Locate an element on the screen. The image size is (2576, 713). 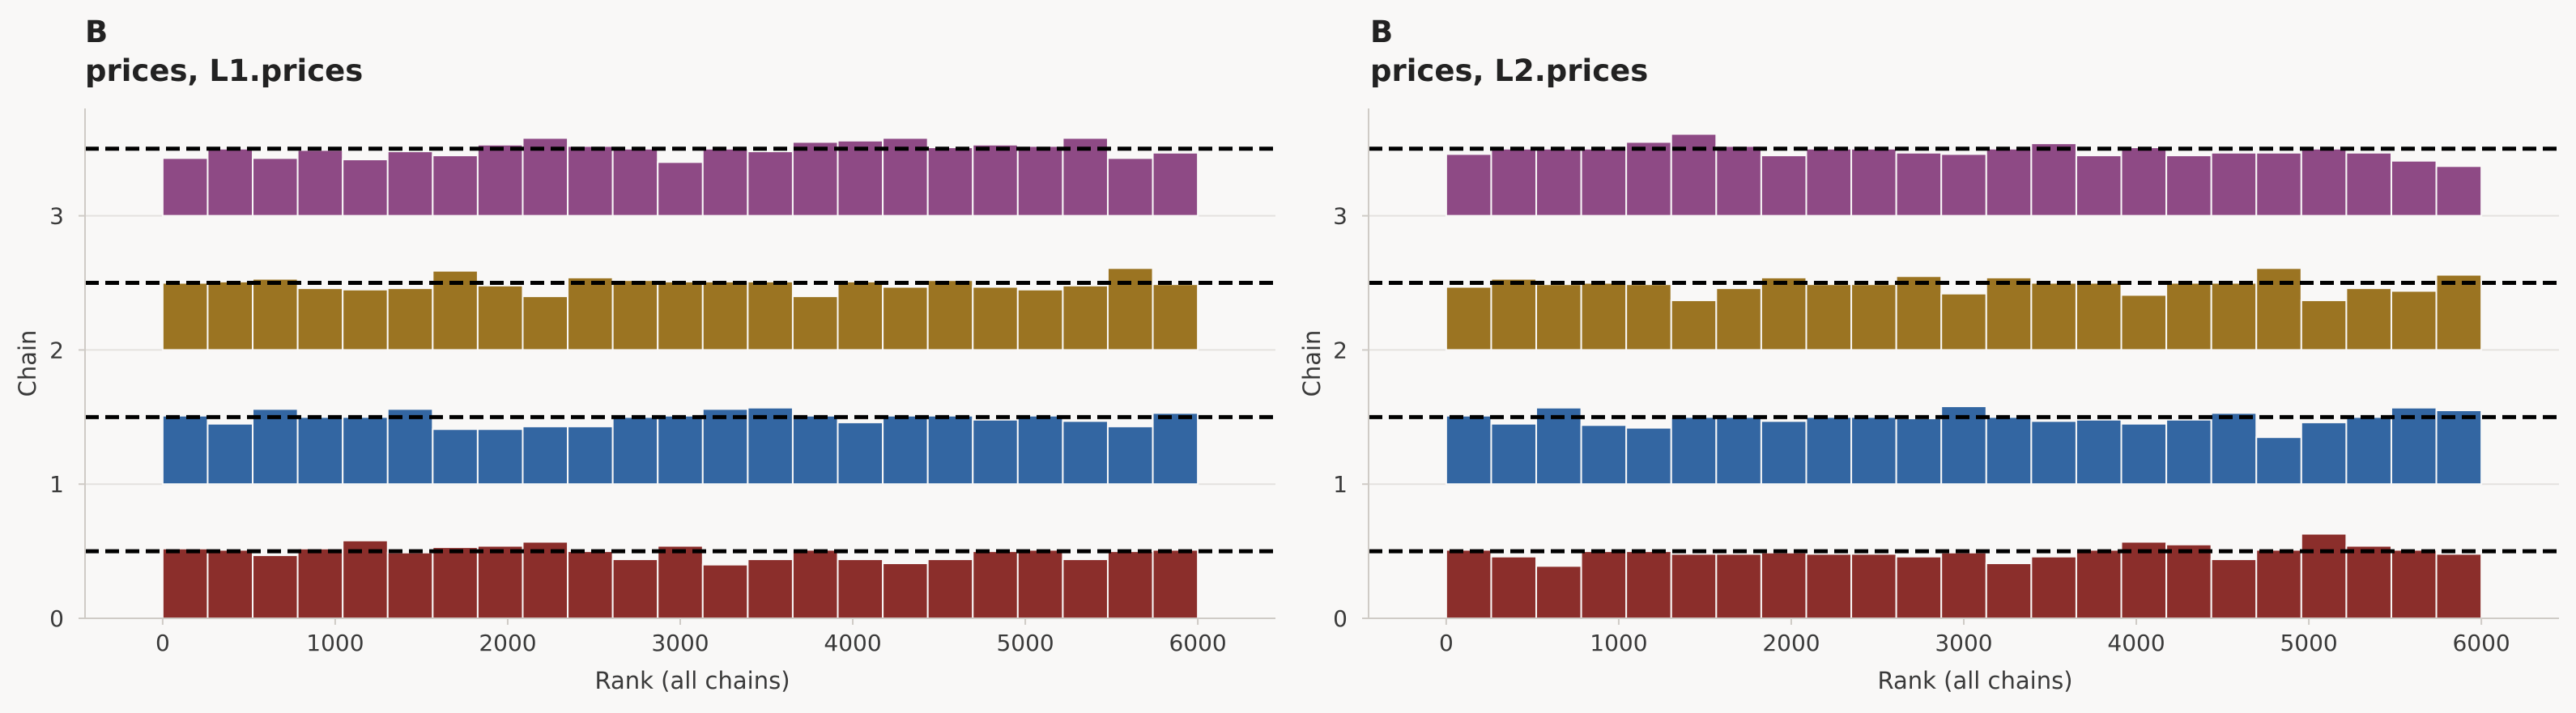
y-tick-label: 0 is located at coordinates (56, 618).